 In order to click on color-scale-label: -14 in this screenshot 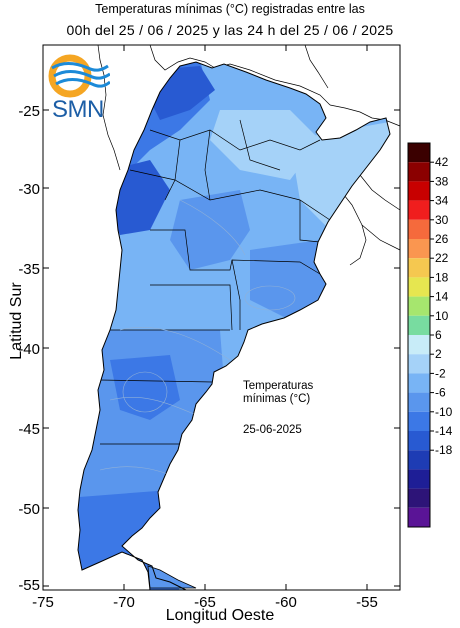, I will do `click(444, 431)`.